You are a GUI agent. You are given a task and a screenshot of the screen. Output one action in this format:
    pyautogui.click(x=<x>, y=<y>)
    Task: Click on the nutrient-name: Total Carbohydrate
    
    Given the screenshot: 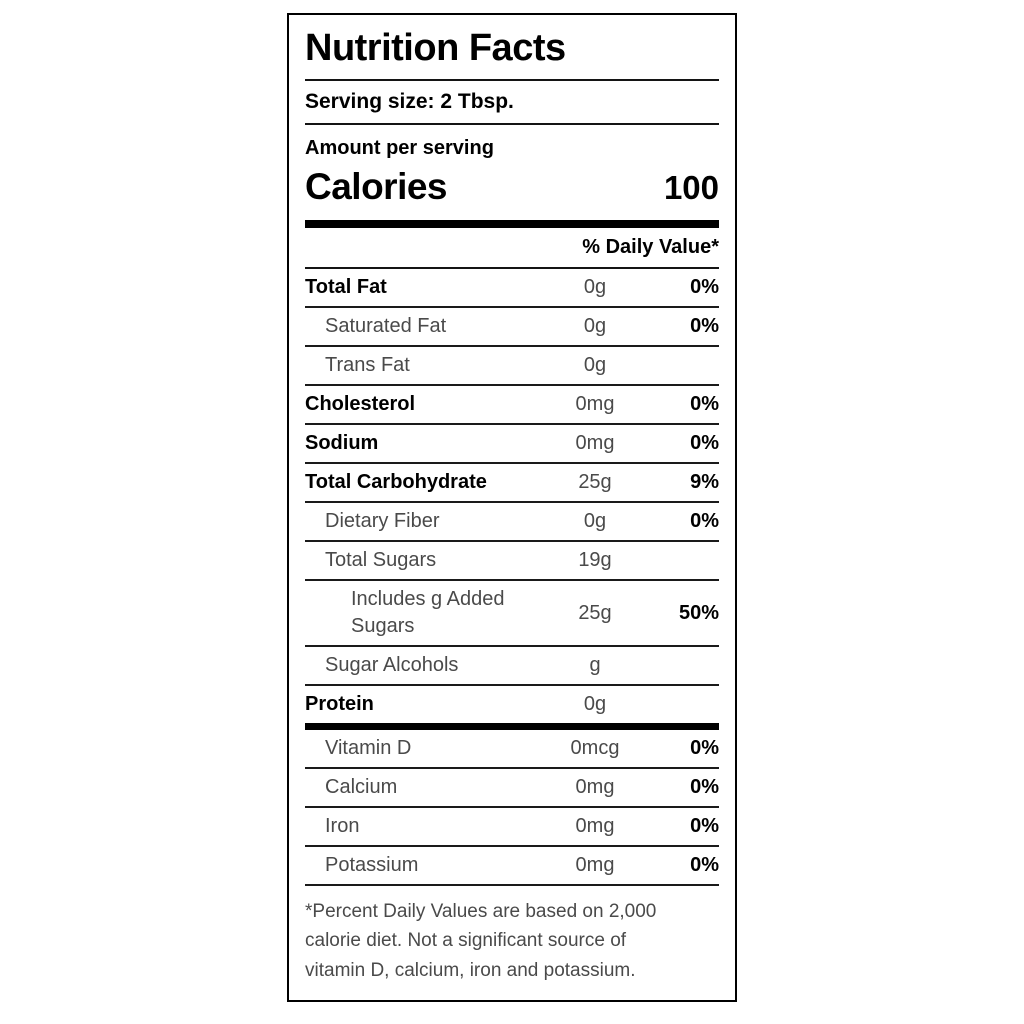 What is the action you would take?
    pyautogui.click(x=396, y=482)
    